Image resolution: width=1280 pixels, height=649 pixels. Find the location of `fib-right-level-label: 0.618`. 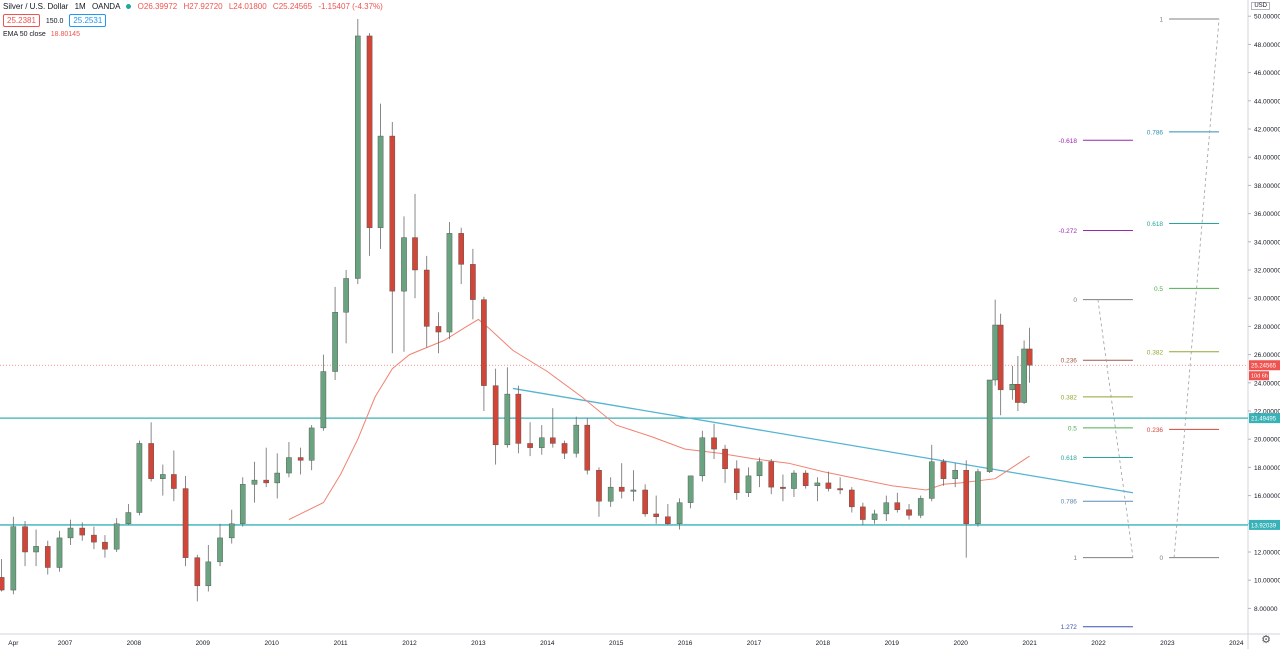

fib-right-level-label: 0.618 is located at coordinates (1155, 224).